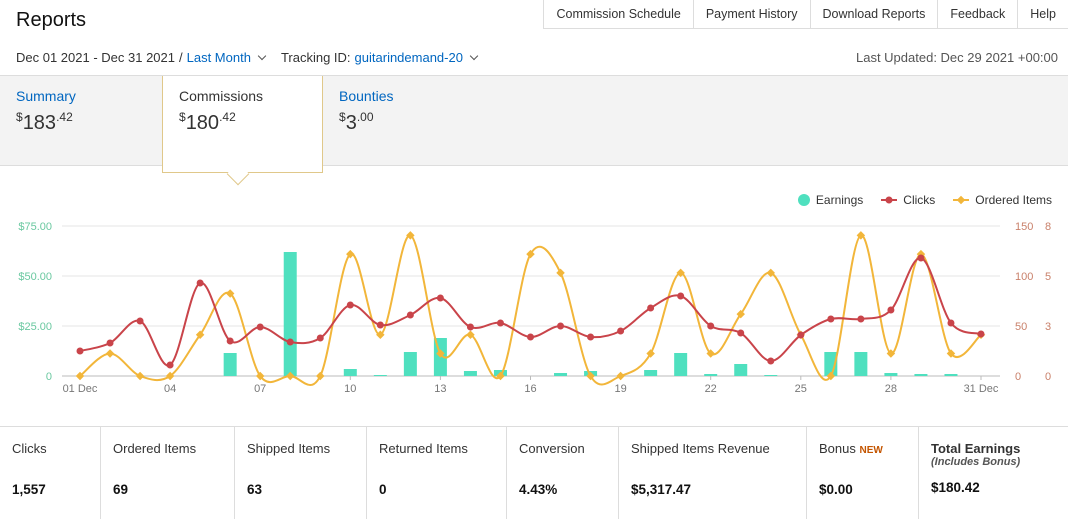 The image size is (1068, 519). I want to click on ordered-items-line-icon, so click(961, 200).